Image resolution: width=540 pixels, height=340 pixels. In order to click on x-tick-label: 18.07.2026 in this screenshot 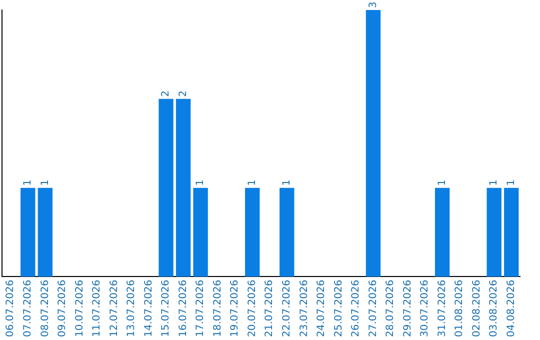, I will do `click(218, 309)`.